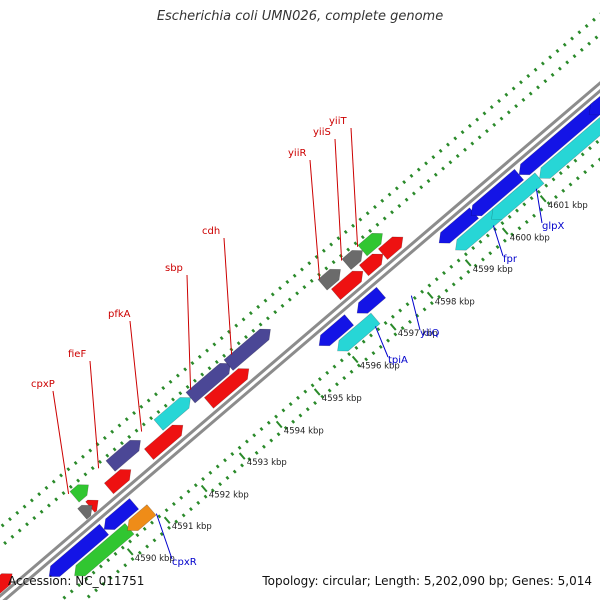 The image size is (600, 600). What do you see at coordinates (297, 153) in the screenshot?
I see `gene-label-yiiR: yiiR` at bounding box center [297, 153].